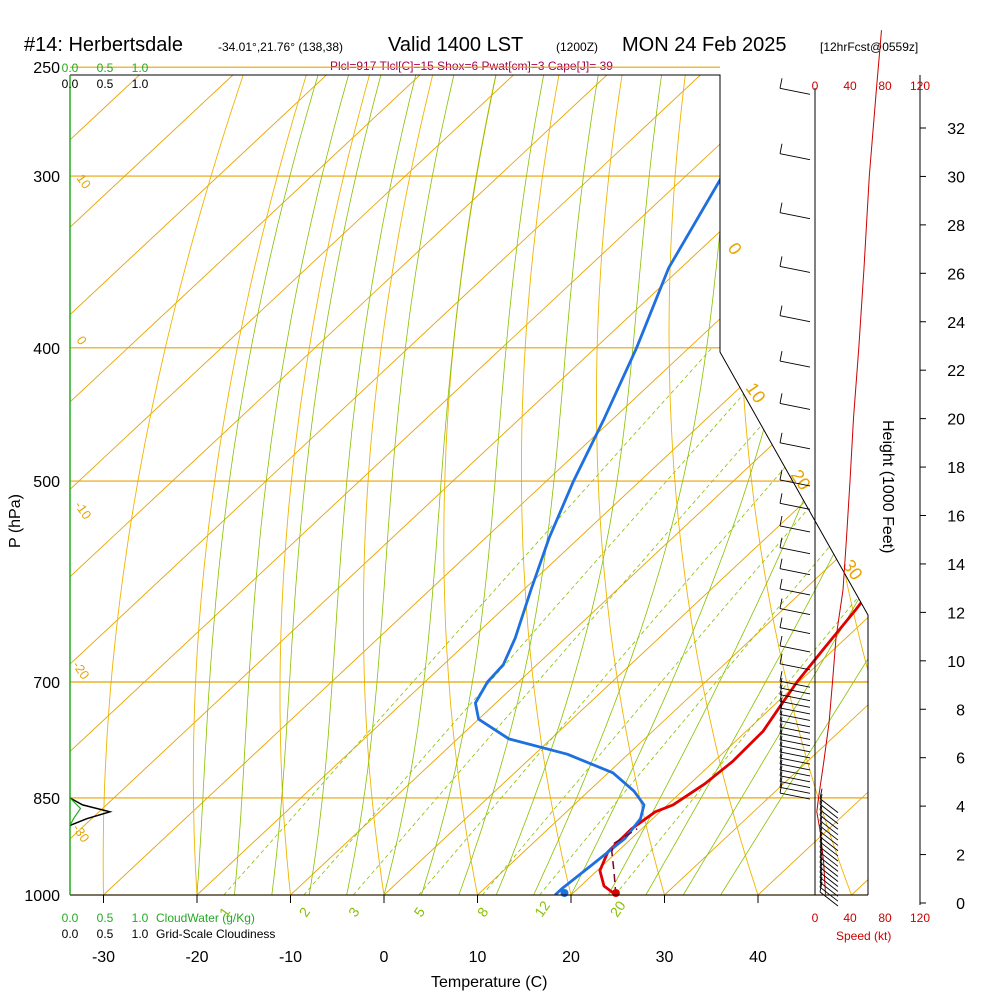 This screenshot has height=1000, width=1000. What do you see at coordinates (758, 957) in the screenshot?
I see `x-tick-label: 40` at bounding box center [758, 957].